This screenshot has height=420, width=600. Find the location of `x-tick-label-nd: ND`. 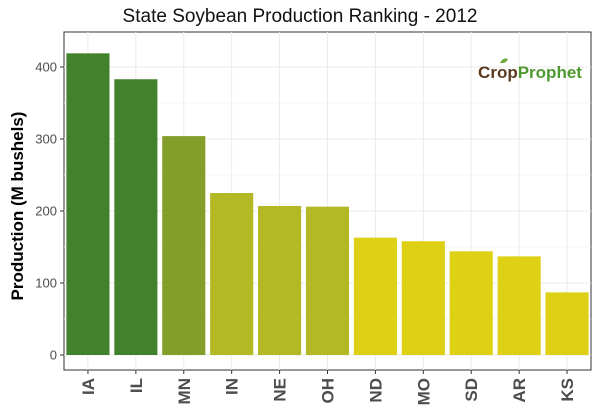

x-tick-label-nd: ND is located at coordinates (375, 390).